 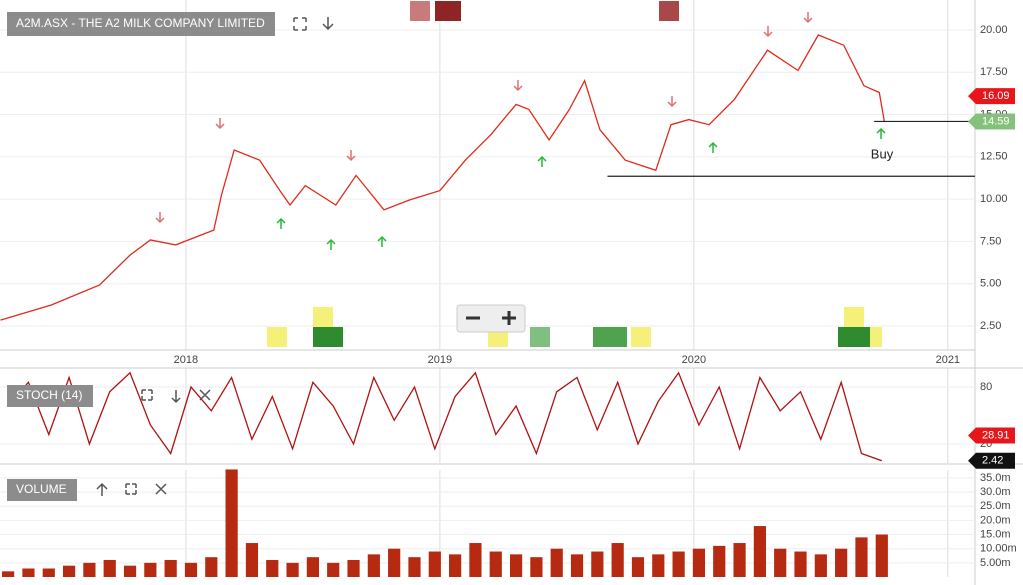 I want to click on price-tag-label: 14.59, so click(x=996, y=121).